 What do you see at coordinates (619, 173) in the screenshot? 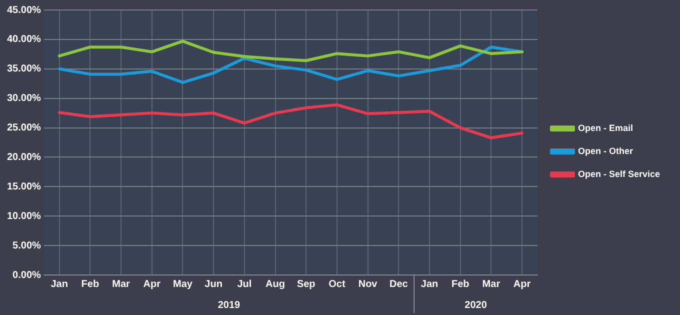
I see `legend-label: Open - Self Service` at bounding box center [619, 173].